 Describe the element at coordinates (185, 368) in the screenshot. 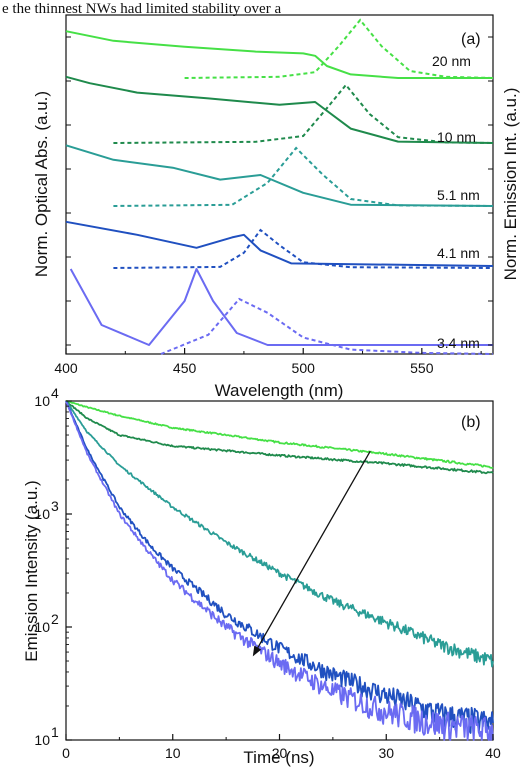

I see `x-tick-label-a: 450` at that location.